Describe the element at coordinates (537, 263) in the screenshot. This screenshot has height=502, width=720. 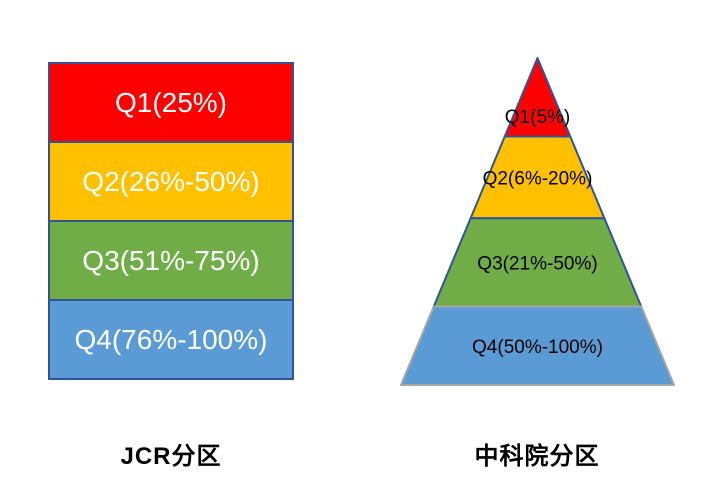
I see `cas-slice-q3-label: Q3(21%-50%)` at that location.